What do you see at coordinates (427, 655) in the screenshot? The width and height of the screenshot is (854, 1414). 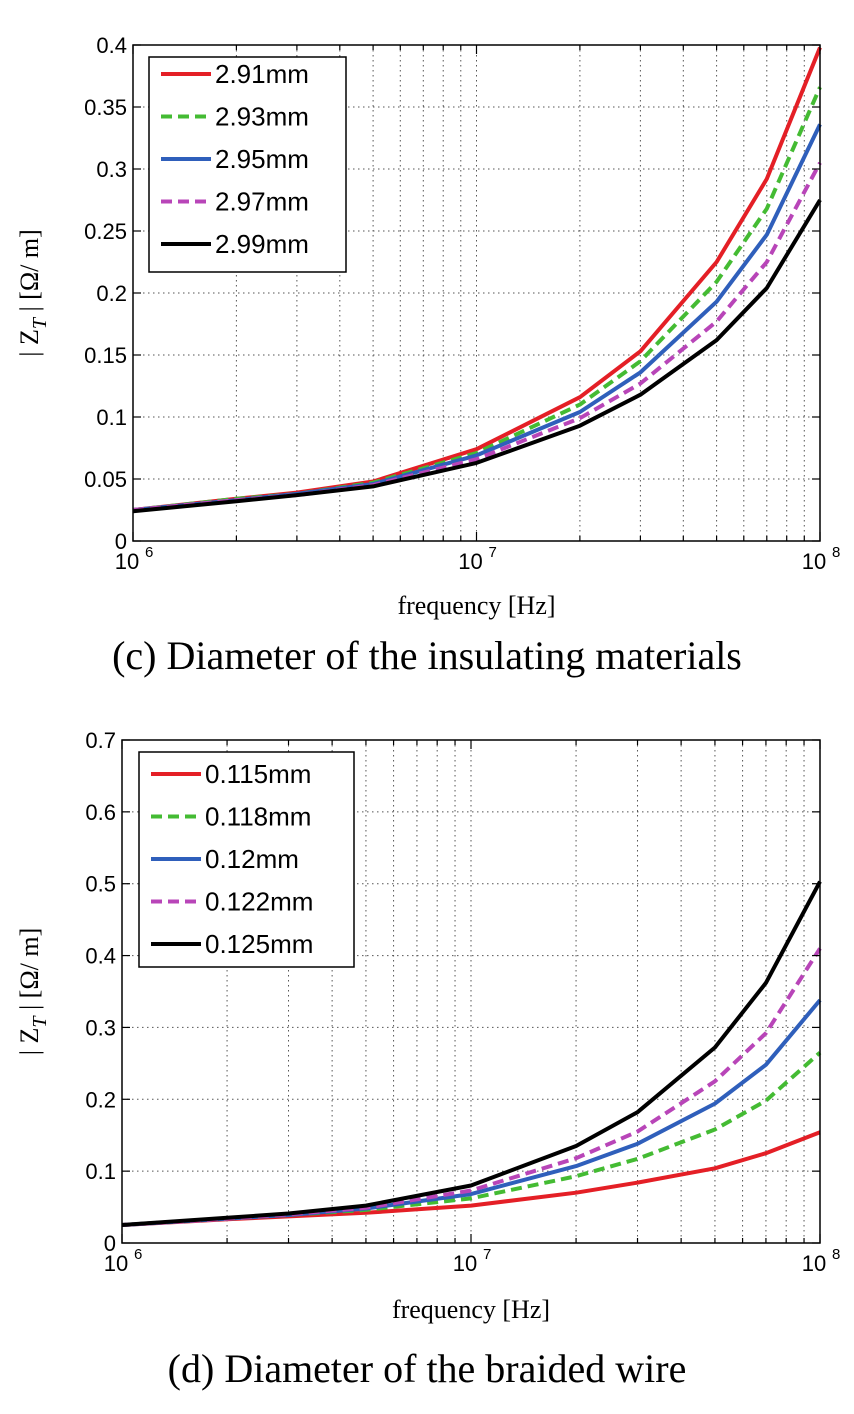 I see `panel-caption: (c) Diameter of the insulating materials` at bounding box center [427, 655].